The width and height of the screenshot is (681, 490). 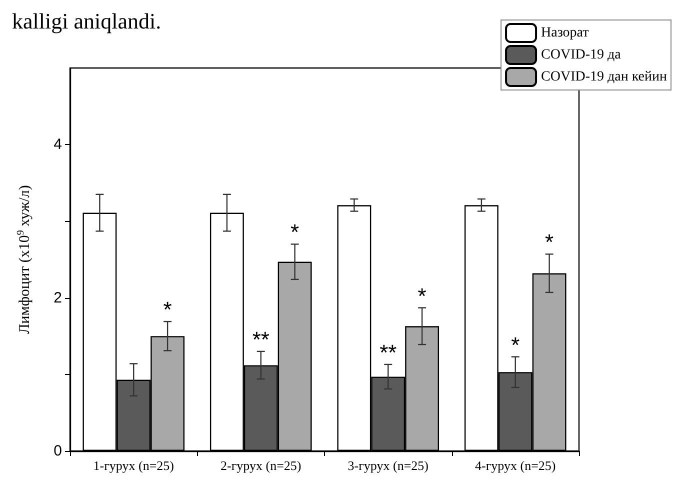 I want to click on legend-label: COVID-19 дан кейин, so click(x=604, y=77).